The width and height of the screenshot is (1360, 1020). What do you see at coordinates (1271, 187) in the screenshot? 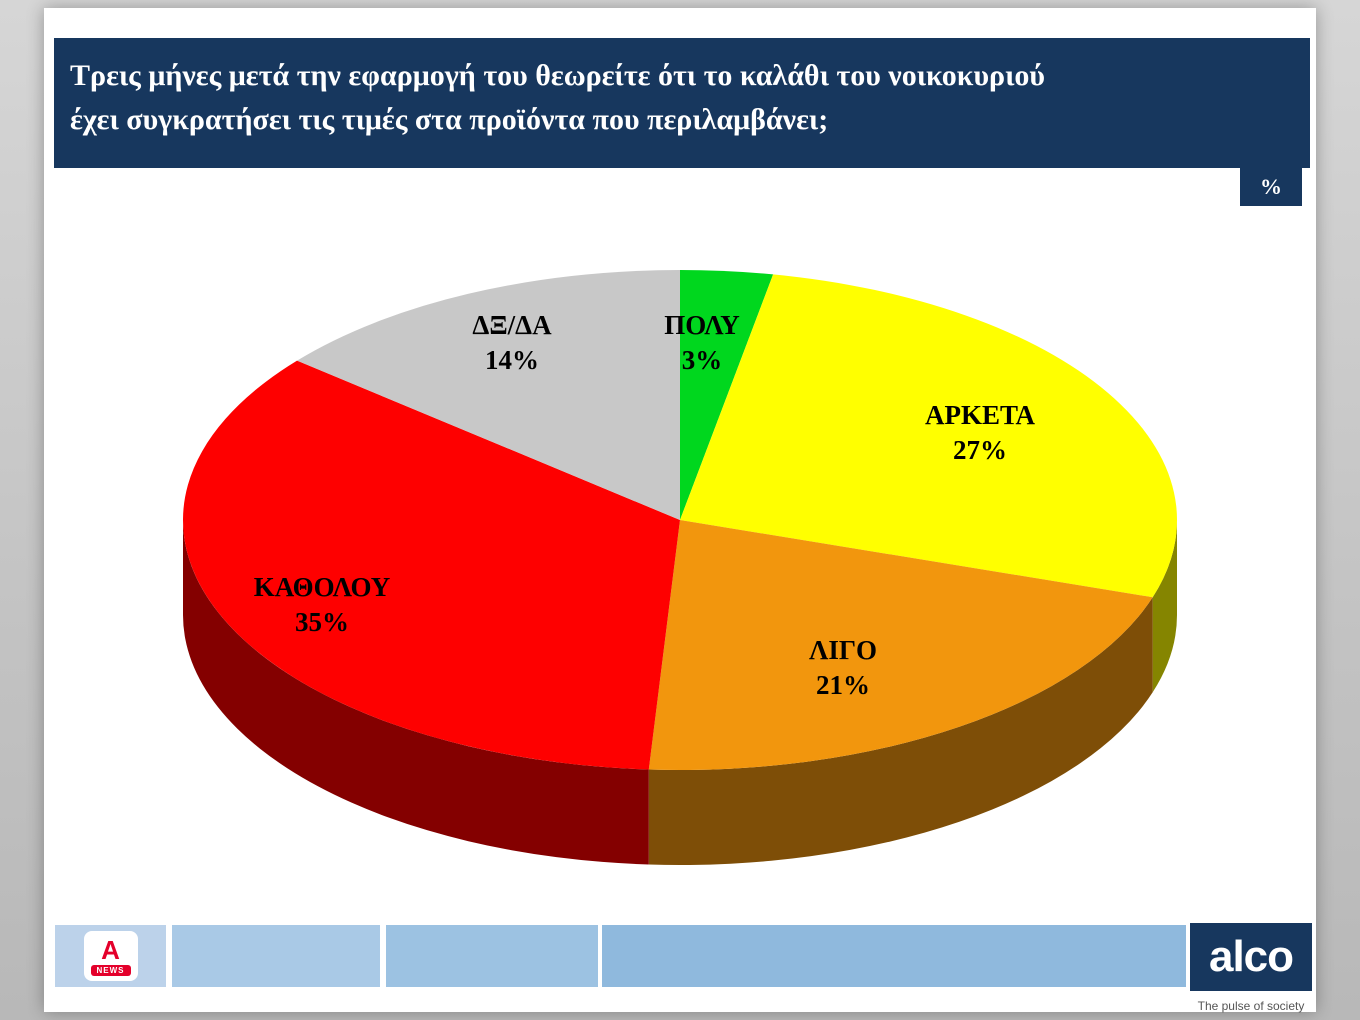
I see `percent-badge: %` at bounding box center [1271, 187].